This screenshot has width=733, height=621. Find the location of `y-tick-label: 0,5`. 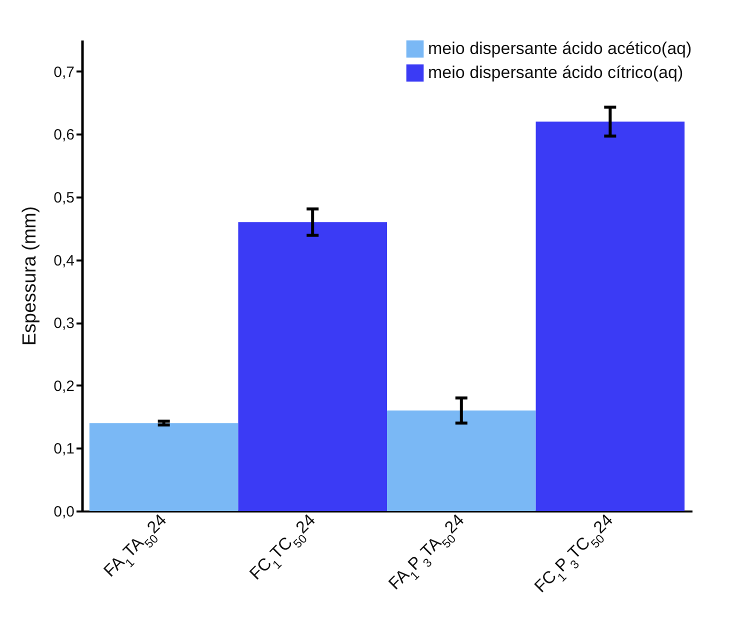

y-tick-label: 0,5 is located at coordinates (64, 198).